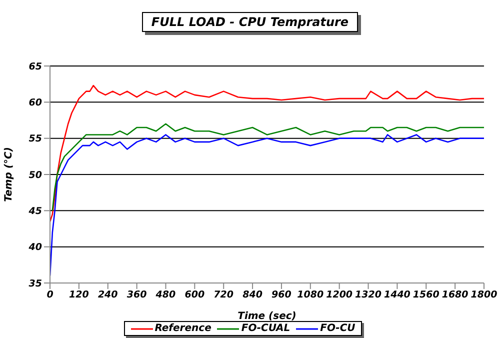 This screenshot has width=500, height=338. Describe the element at coordinates (35, 103) in the screenshot. I see `y-tick-label: 60` at that location.